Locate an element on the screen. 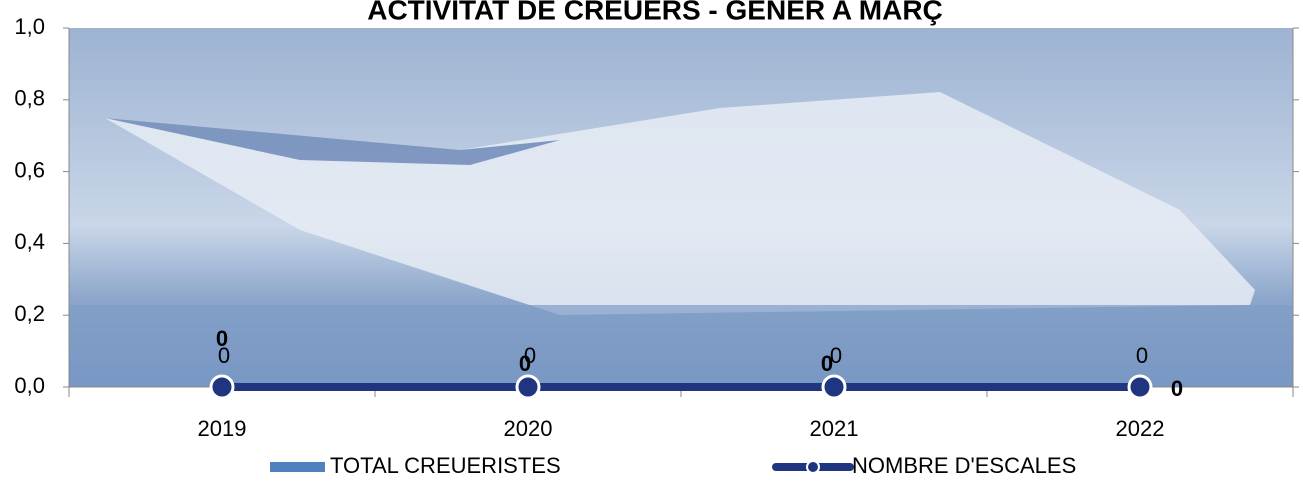 Image resolution: width=1303 pixels, height=482 pixels. y-tick-label: 0,6 is located at coordinates (29, 169).